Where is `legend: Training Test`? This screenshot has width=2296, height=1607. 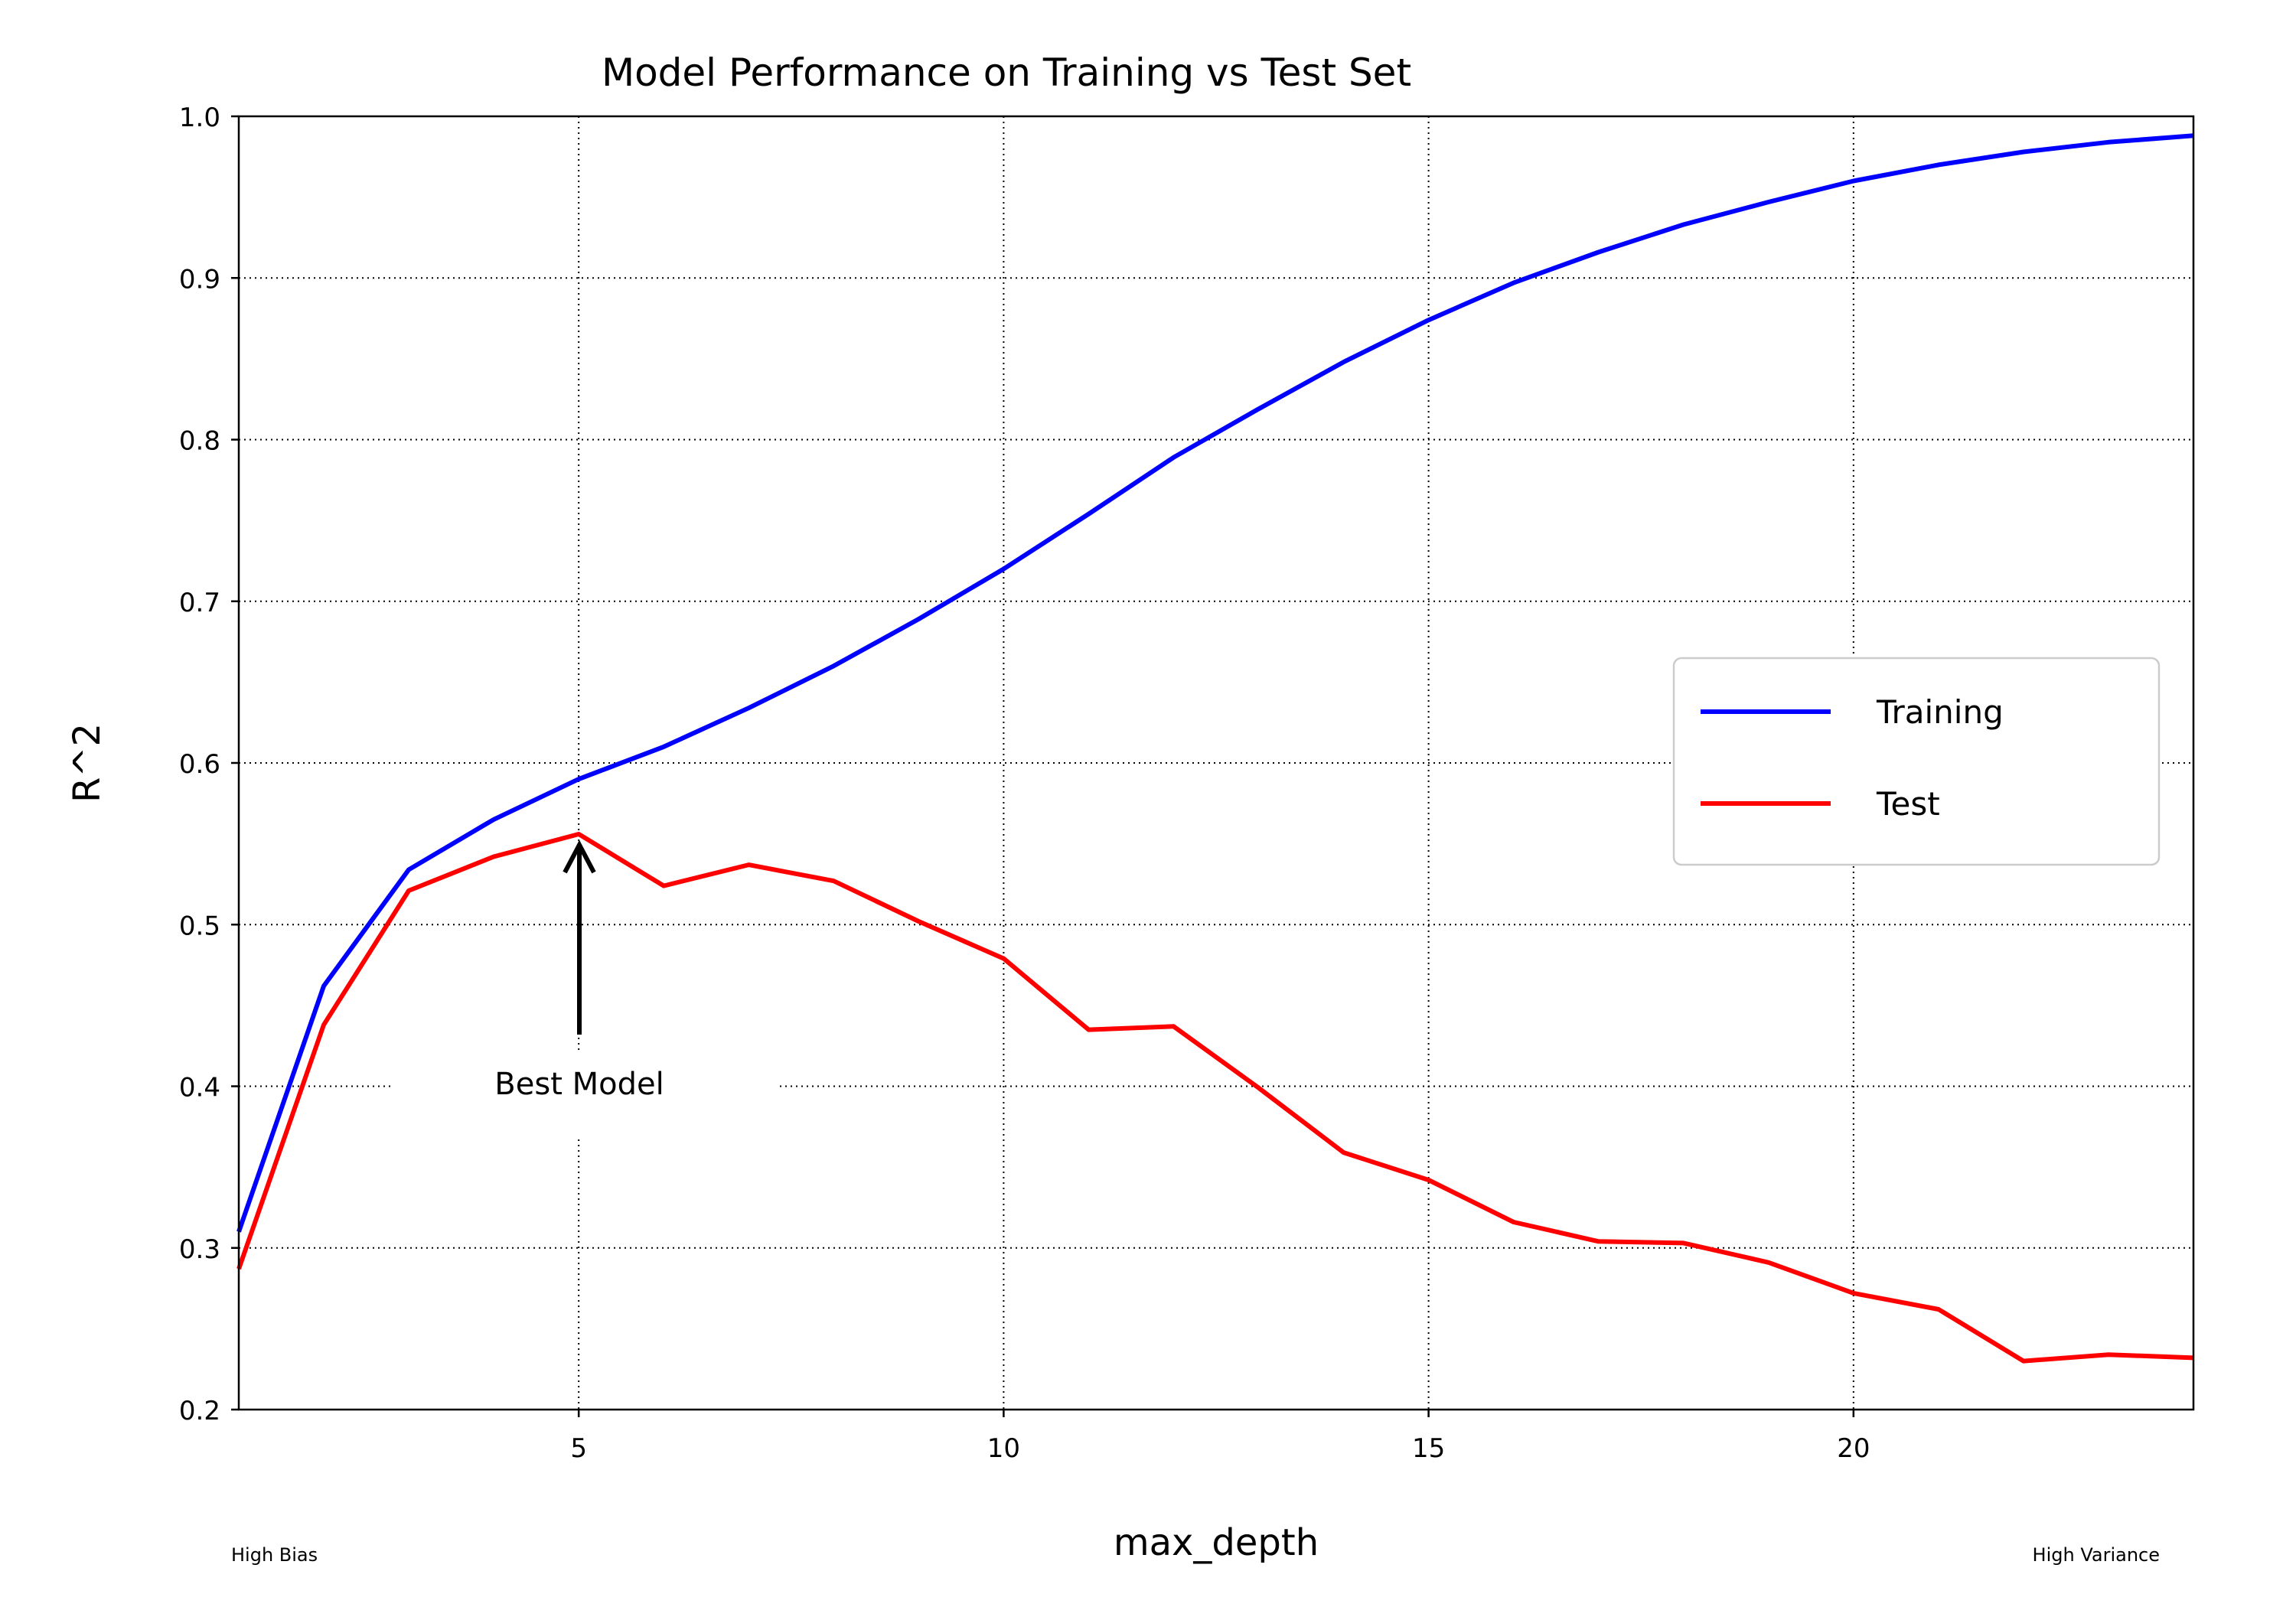
legend: Training Test is located at coordinates (1916, 761).